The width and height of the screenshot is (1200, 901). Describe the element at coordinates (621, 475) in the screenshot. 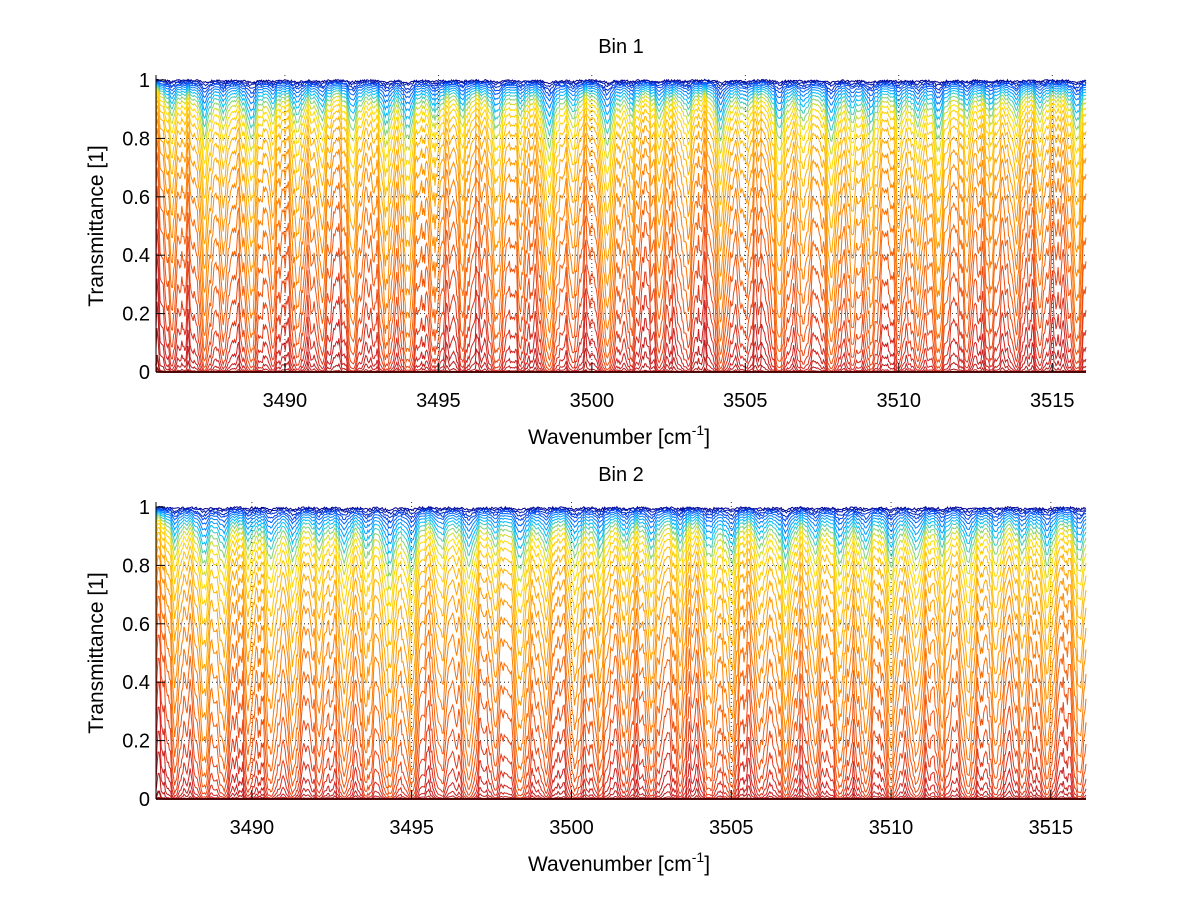

I see `subplot-title: Bin 2` at that location.